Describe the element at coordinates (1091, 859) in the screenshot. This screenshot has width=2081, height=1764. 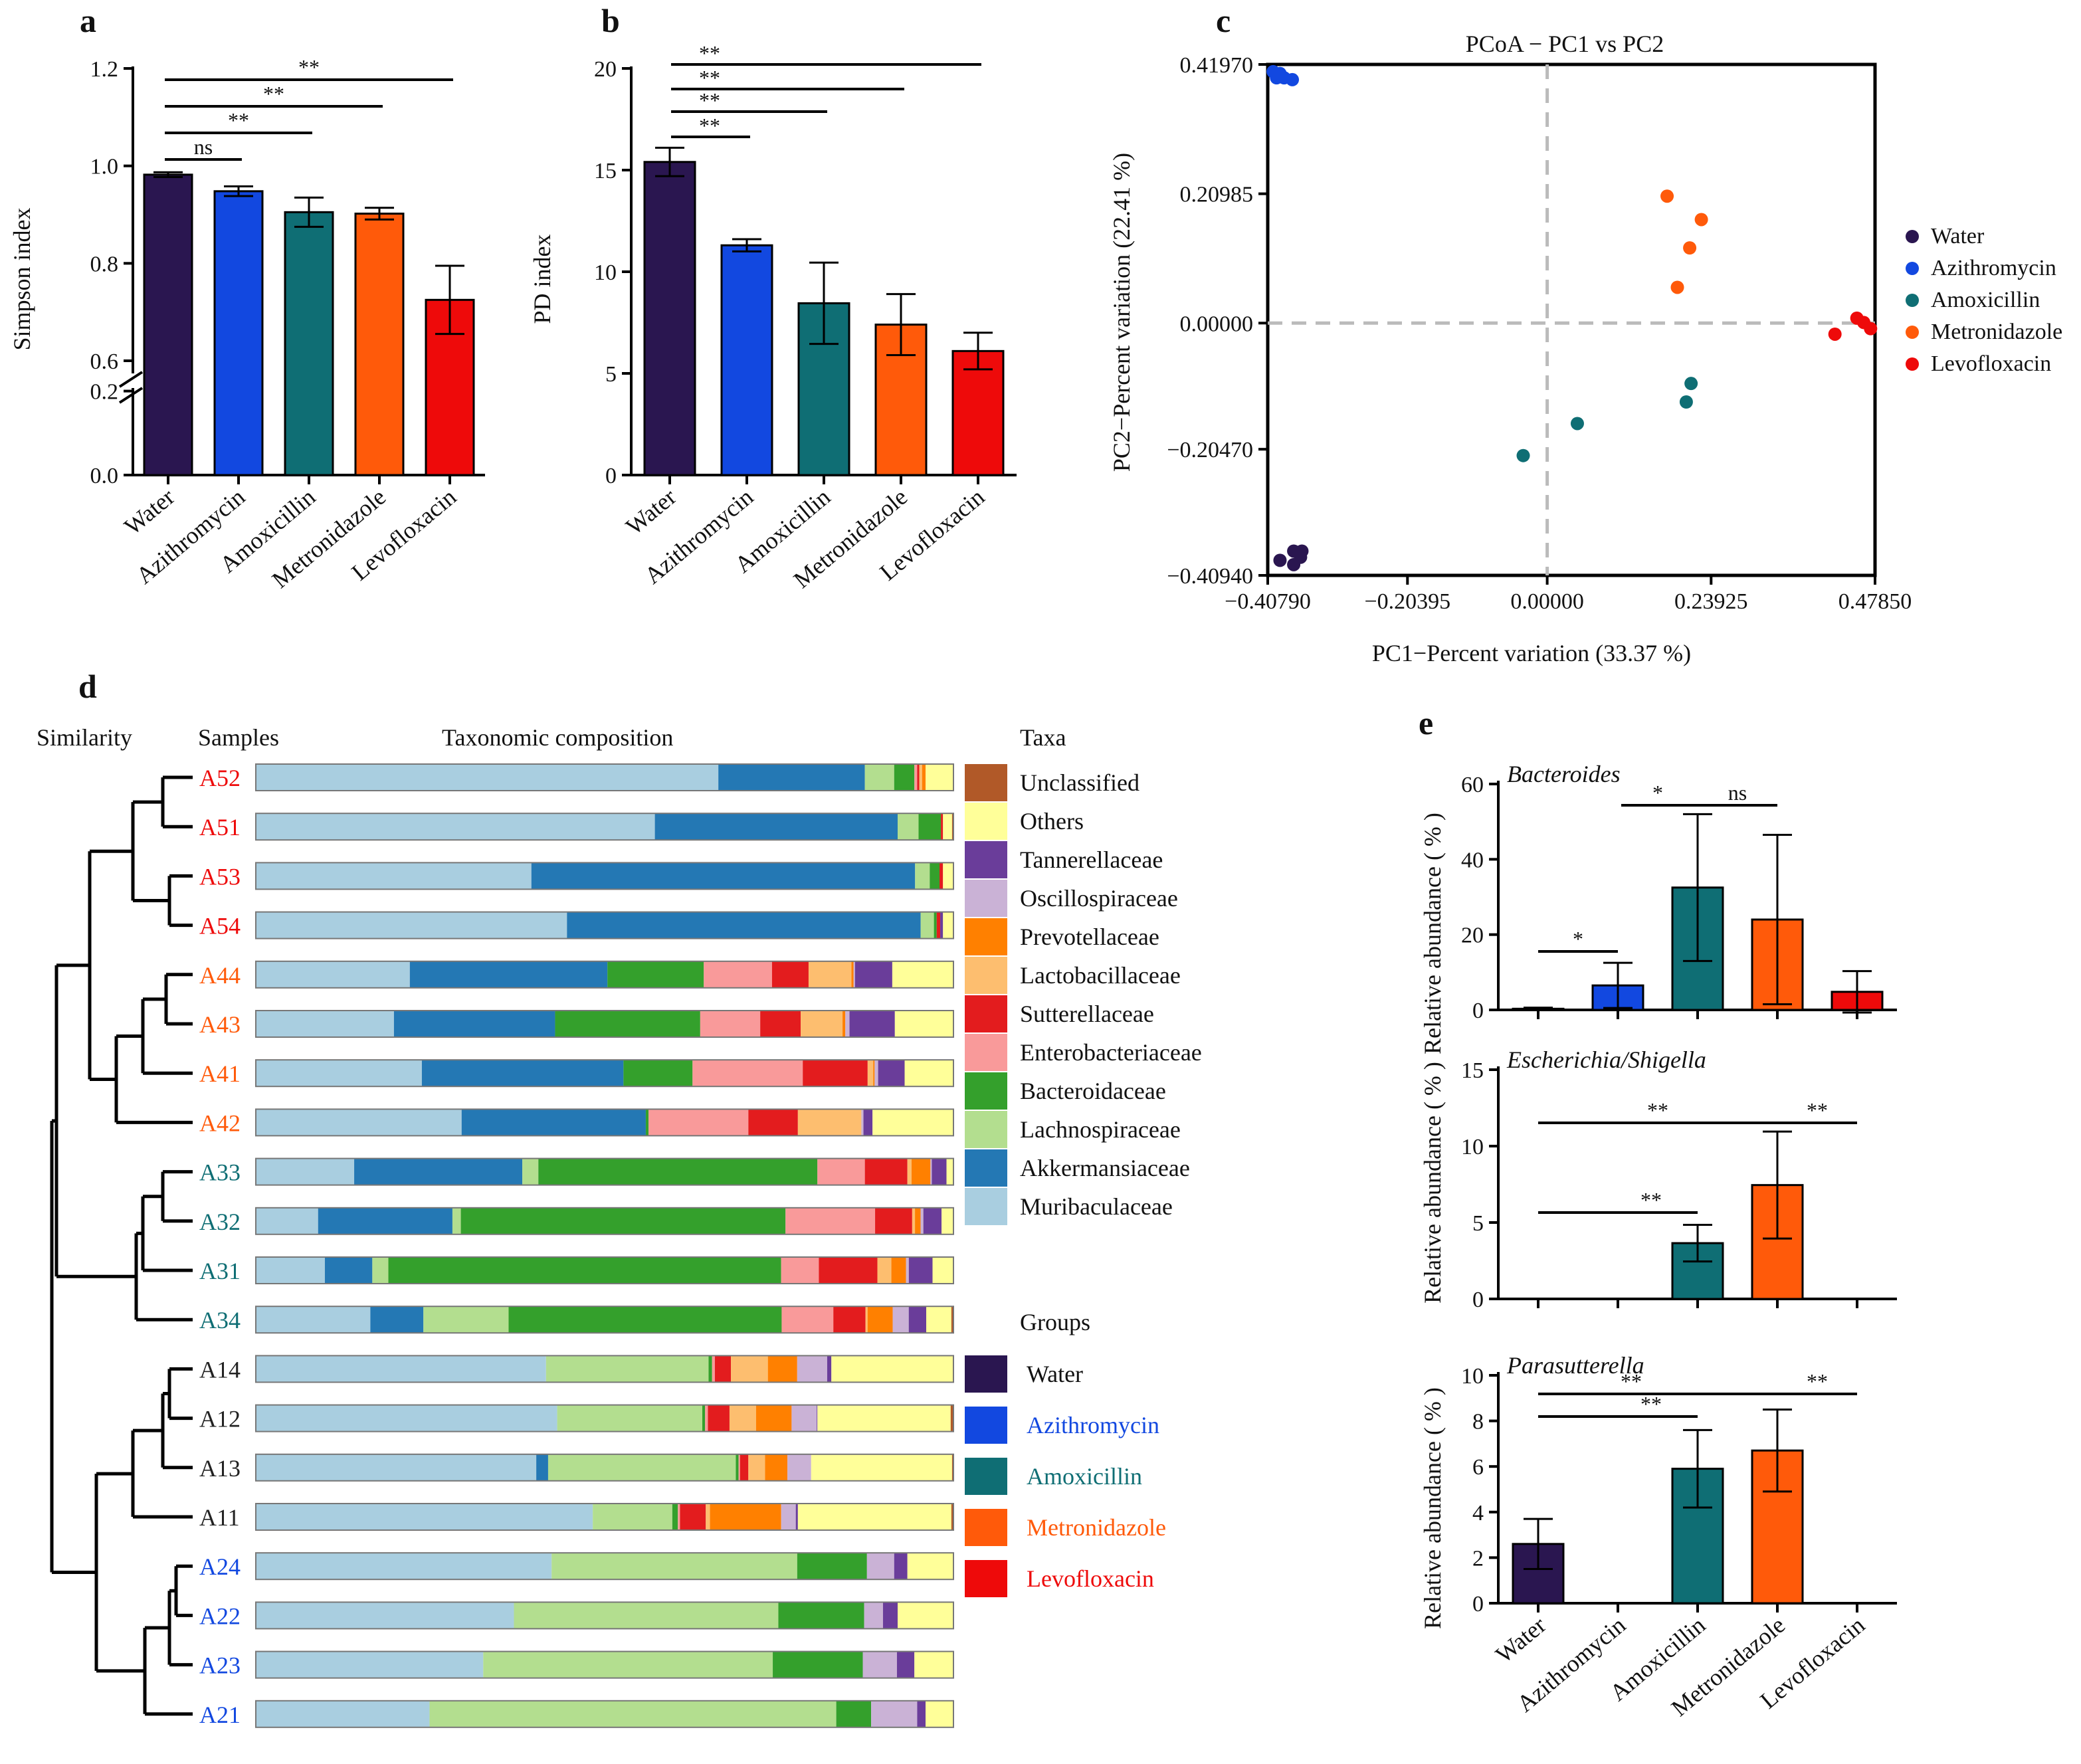
I see `d-taxa-label-tannerellaceae: Tannerellaceae` at that location.